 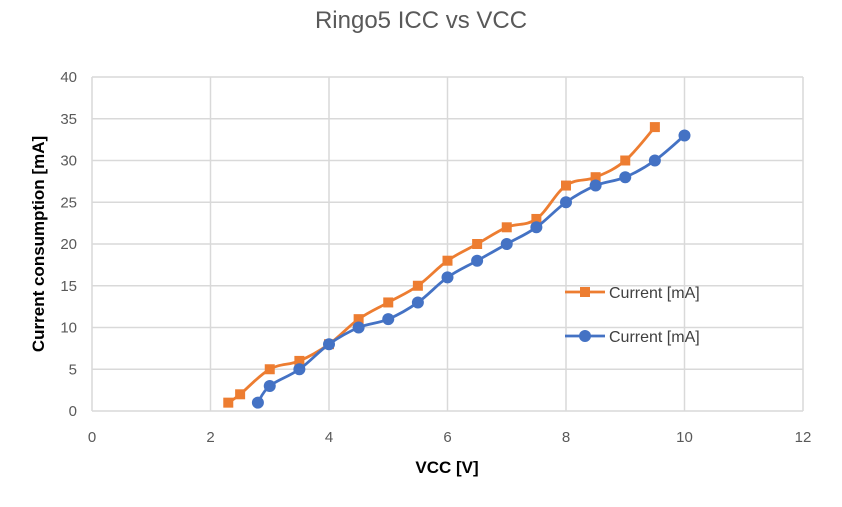 What do you see at coordinates (632, 315) in the screenshot?
I see `legend: Current [mA] Current [mA]` at bounding box center [632, 315].